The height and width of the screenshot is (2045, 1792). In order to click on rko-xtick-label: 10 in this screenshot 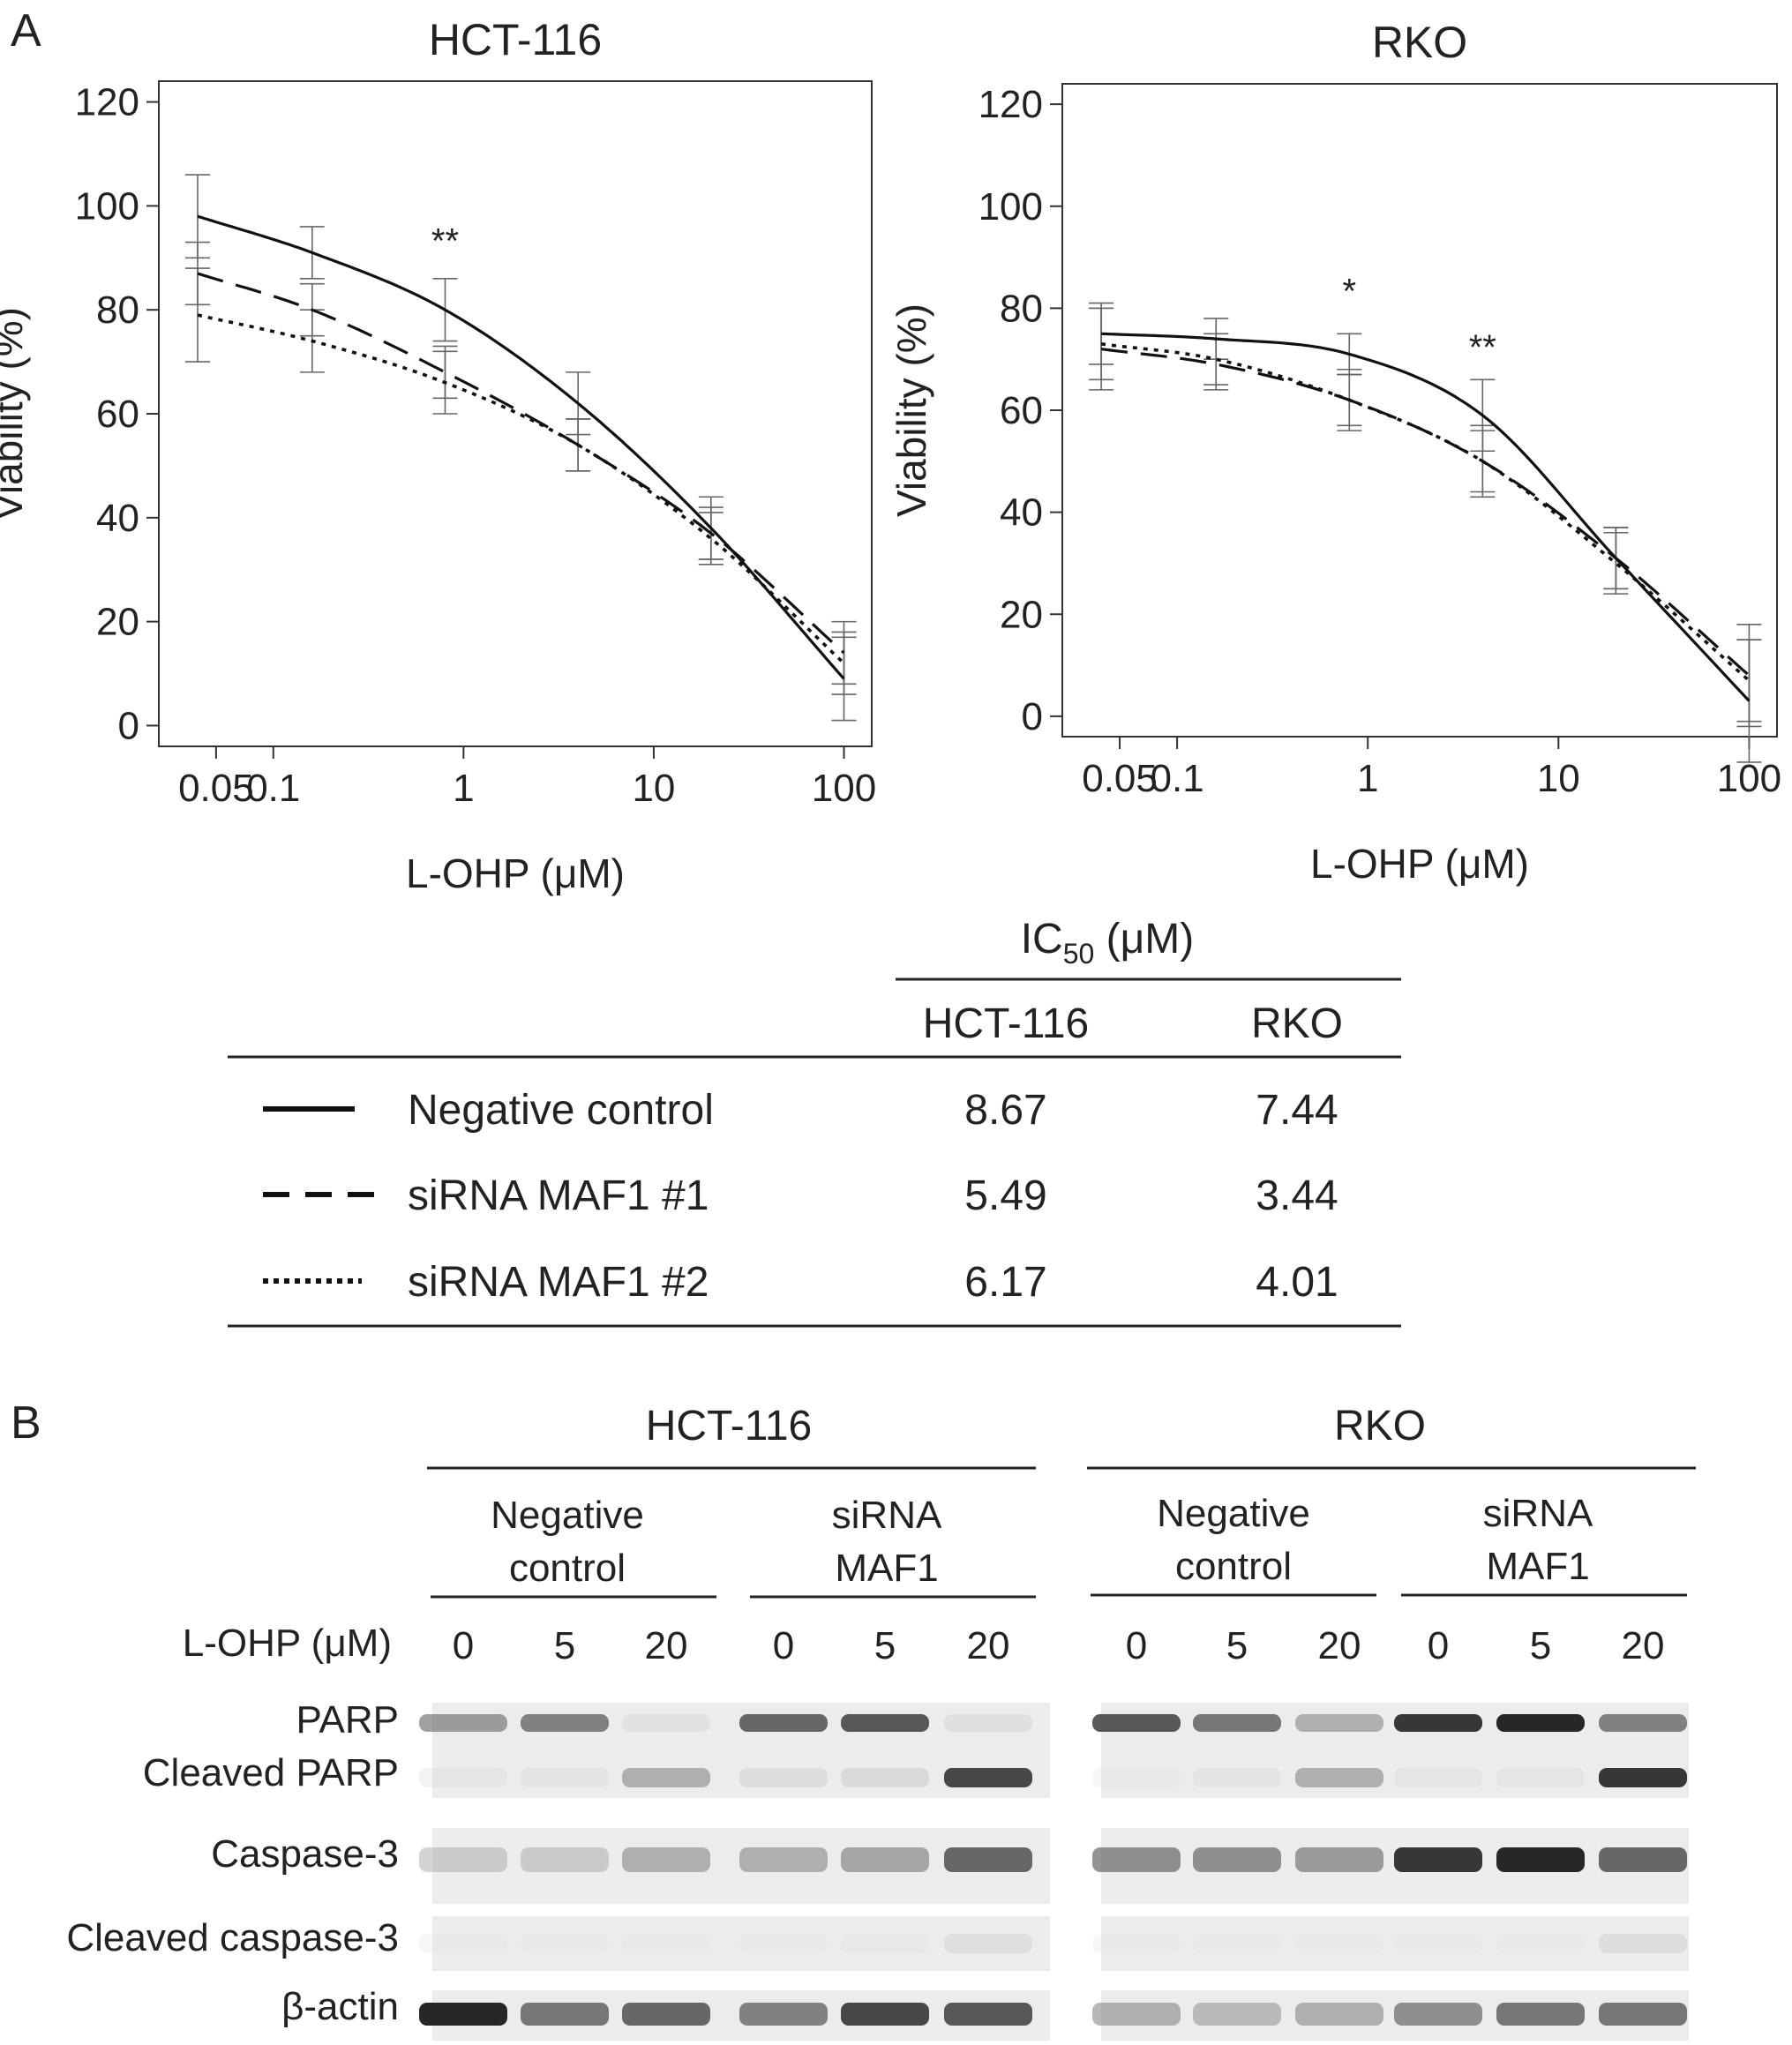, I will do `click(1558, 778)`.